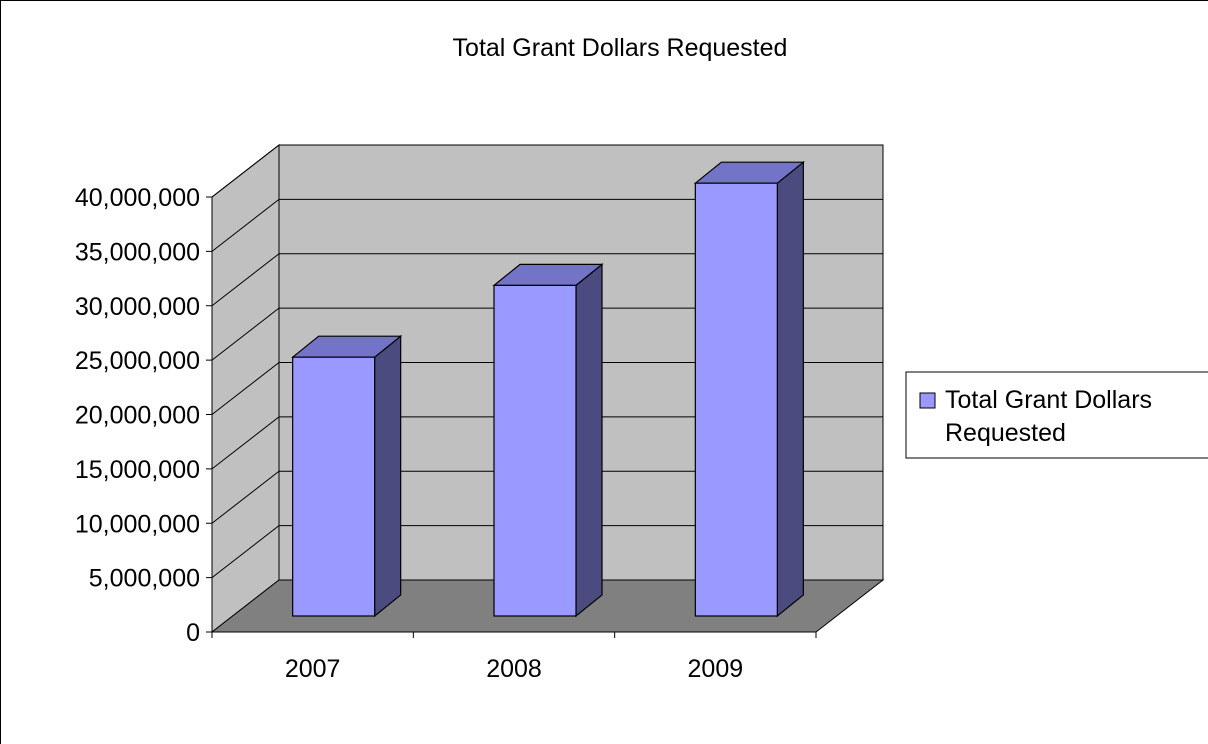 Image resolution: width=1208 pixels, height=744 pixels. I want to click on y-tick-label: 20,000,000, so click(137, 416).